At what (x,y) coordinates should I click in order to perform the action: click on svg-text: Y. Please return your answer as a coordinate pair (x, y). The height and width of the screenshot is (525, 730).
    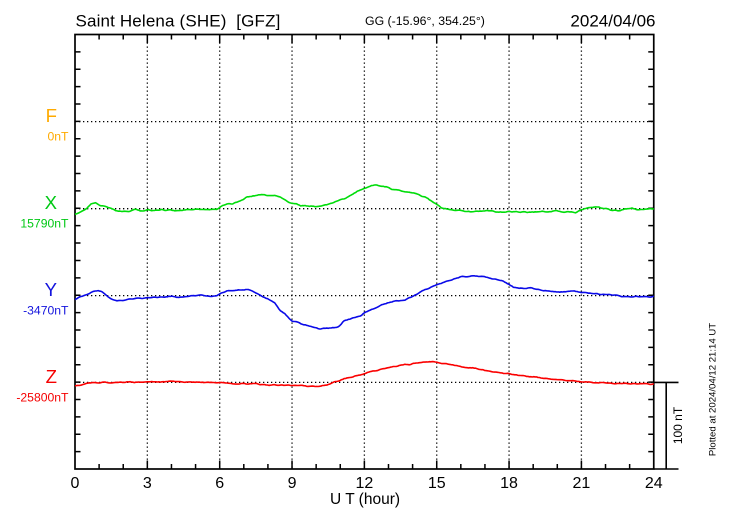
    Looking at the image, I should click on (51, 289).